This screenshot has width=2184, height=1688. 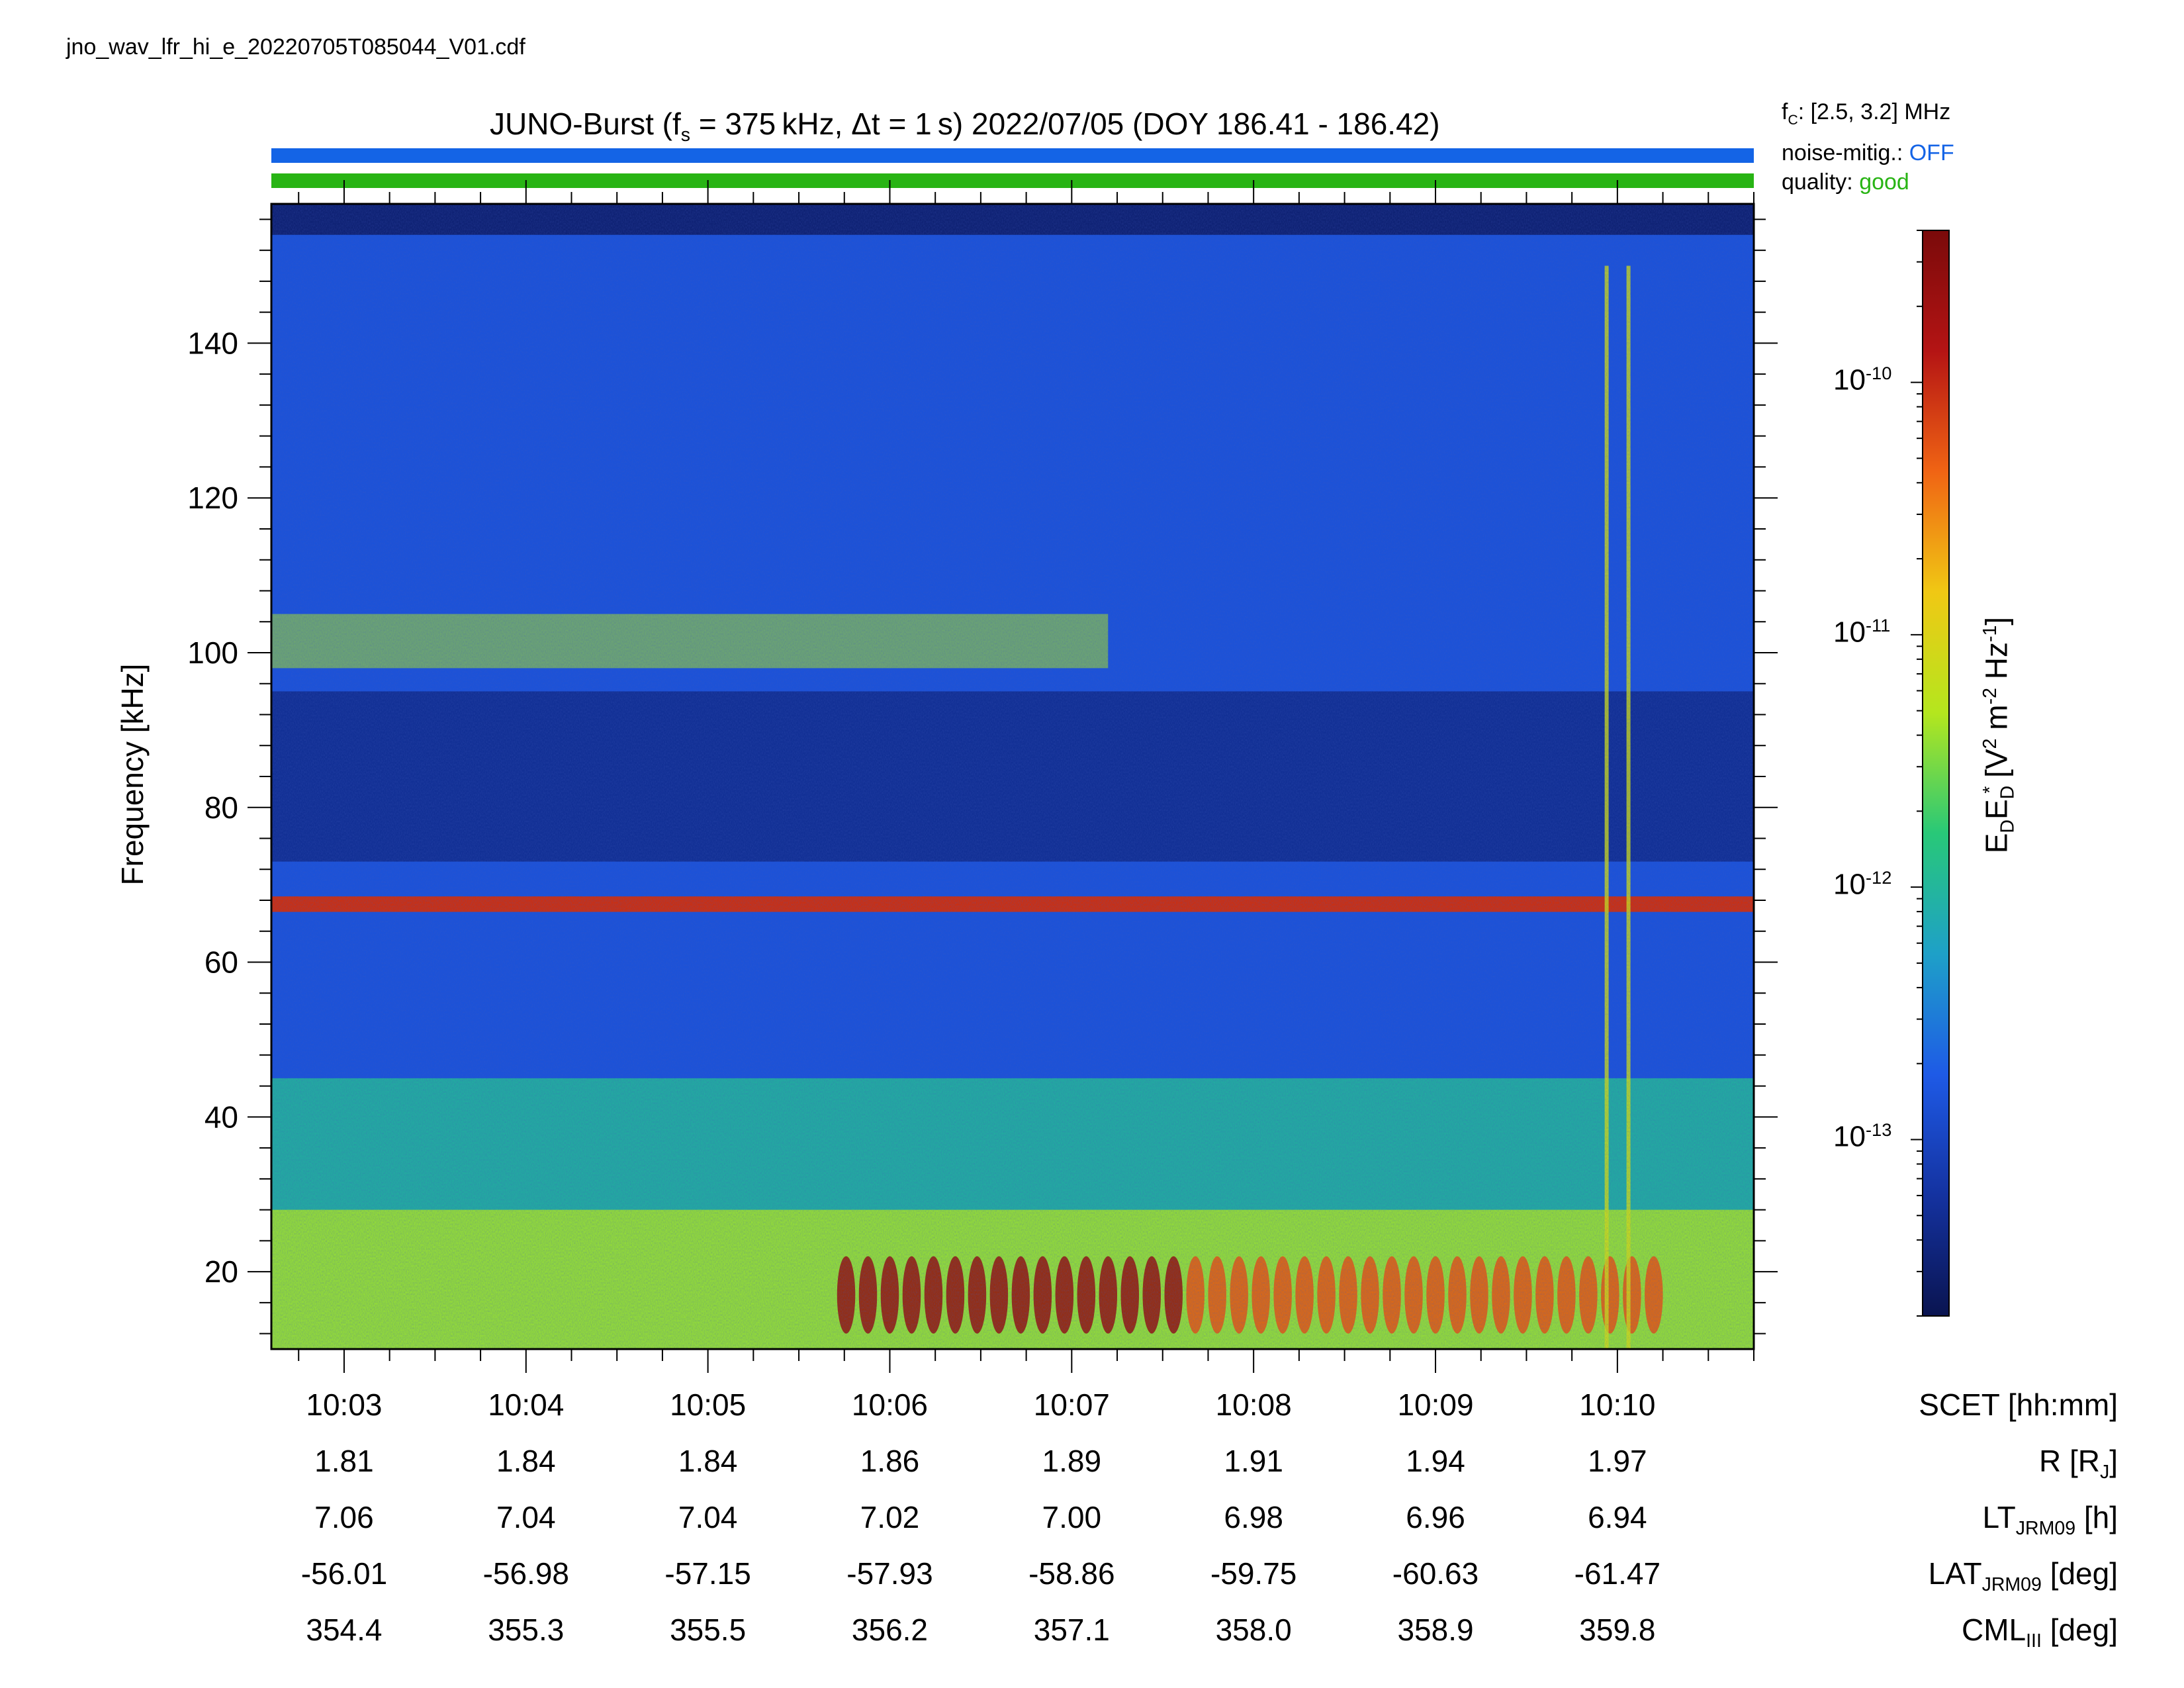 I want to click on cb-label-u4: -2, so click(x=1990, y=696).